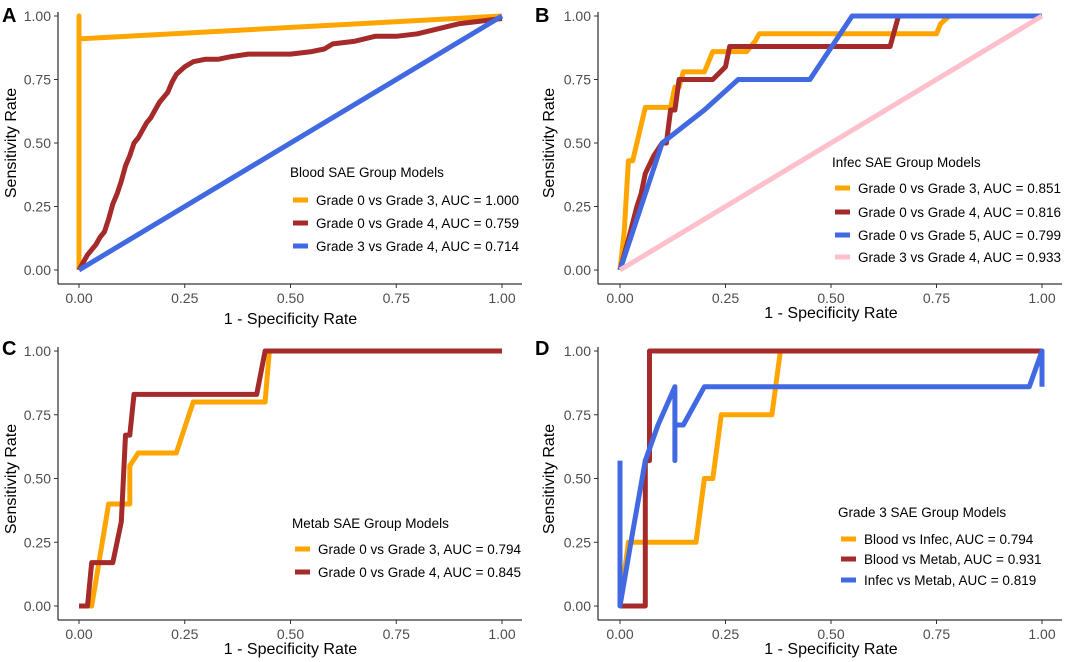  What do you see at coordinates (9, 16) in the screenshot?
I see `panel-letter: A` at bounding box center [9, 16].